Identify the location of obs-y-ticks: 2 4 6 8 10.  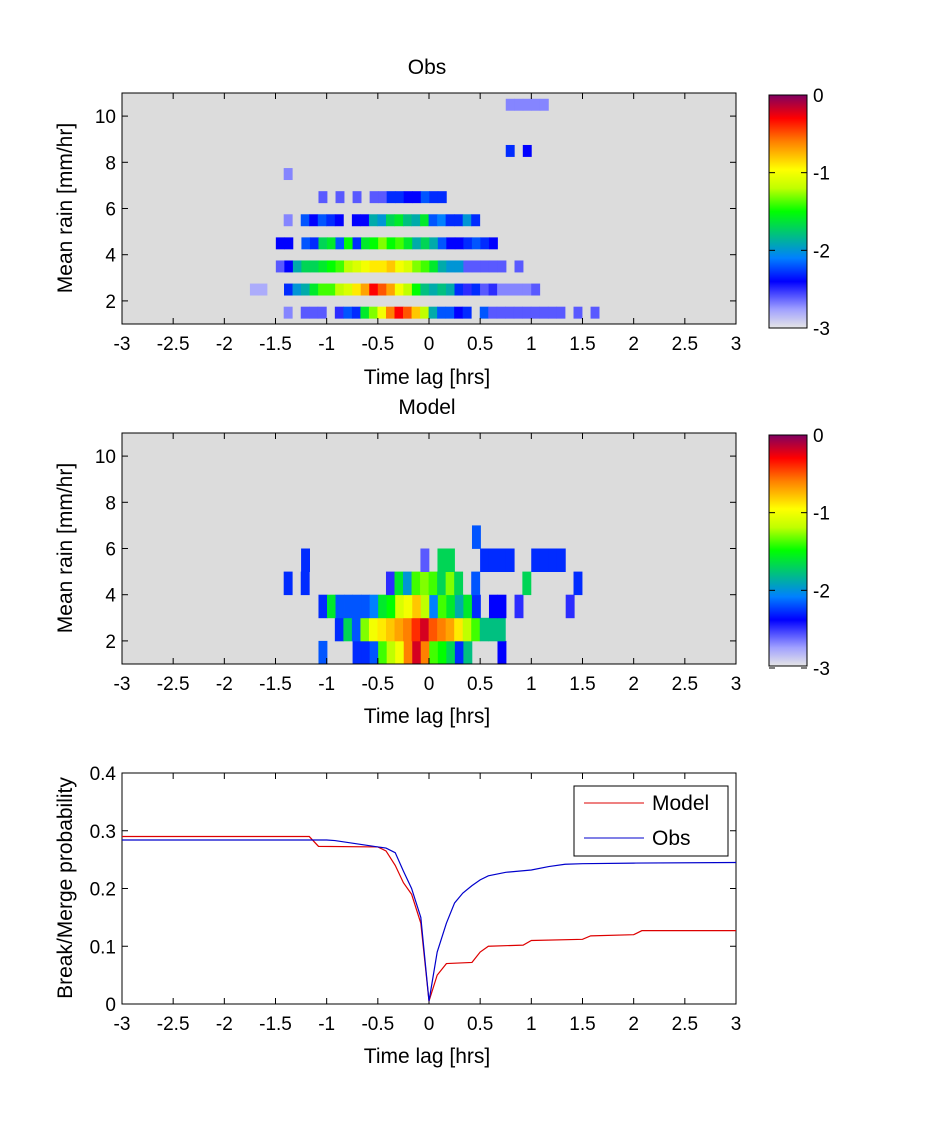
(415, 210).